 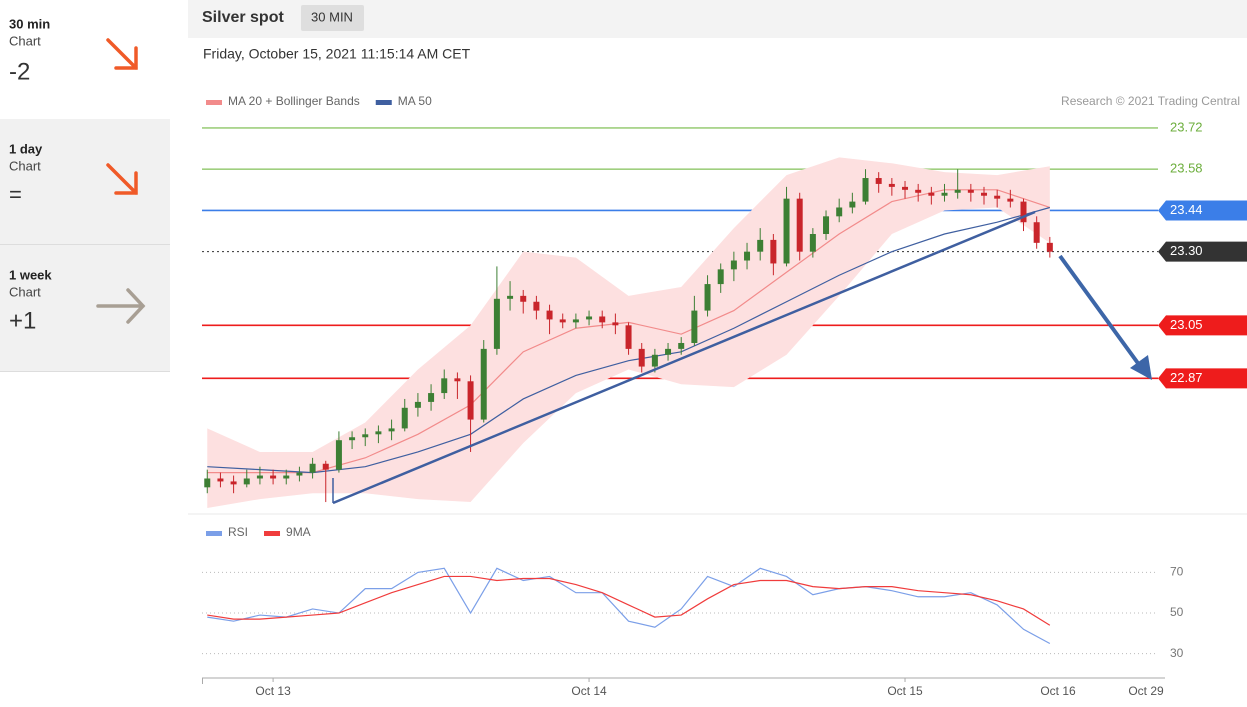 What do you see at coordinates (1186, 324) in the screenshot?
I see `level-label: 23.05` at bounding box center [1186, 324].